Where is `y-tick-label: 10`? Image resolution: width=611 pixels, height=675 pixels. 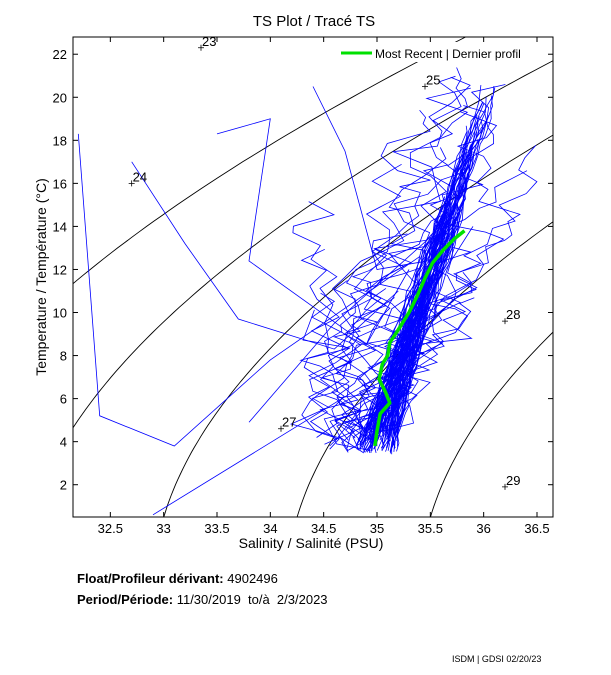 y-tick-label: 10 is located at coordinates (60, 313).